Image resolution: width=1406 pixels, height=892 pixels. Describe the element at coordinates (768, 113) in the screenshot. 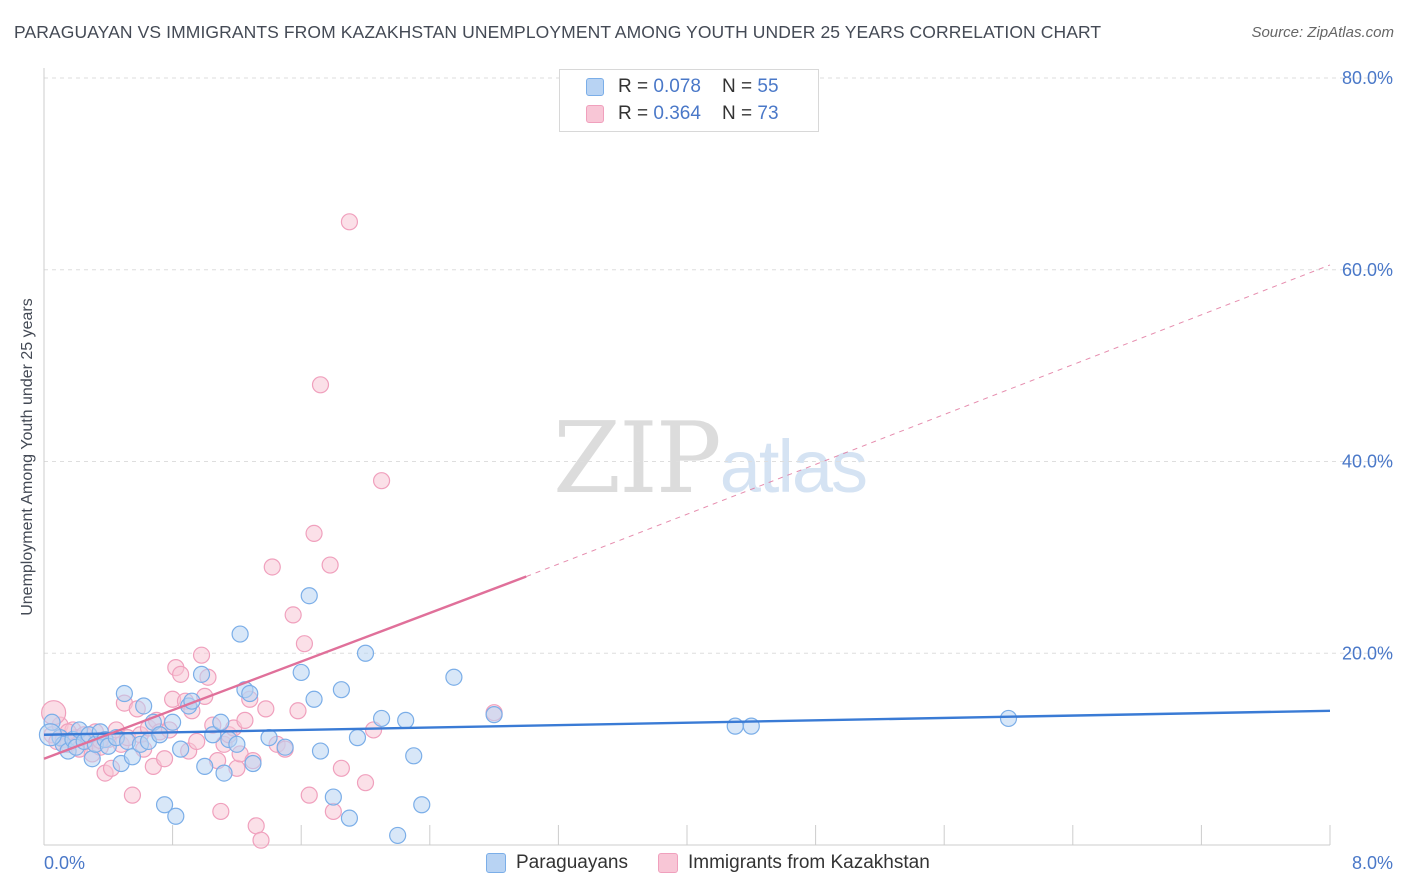

I see `legend-n-value: 73` at that location.